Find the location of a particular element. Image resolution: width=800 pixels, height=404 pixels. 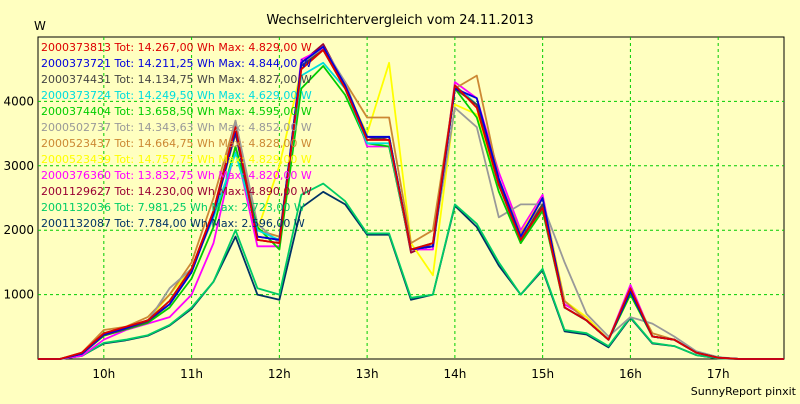

y-tick-label: 3000 is located at coordinates (18, 166).